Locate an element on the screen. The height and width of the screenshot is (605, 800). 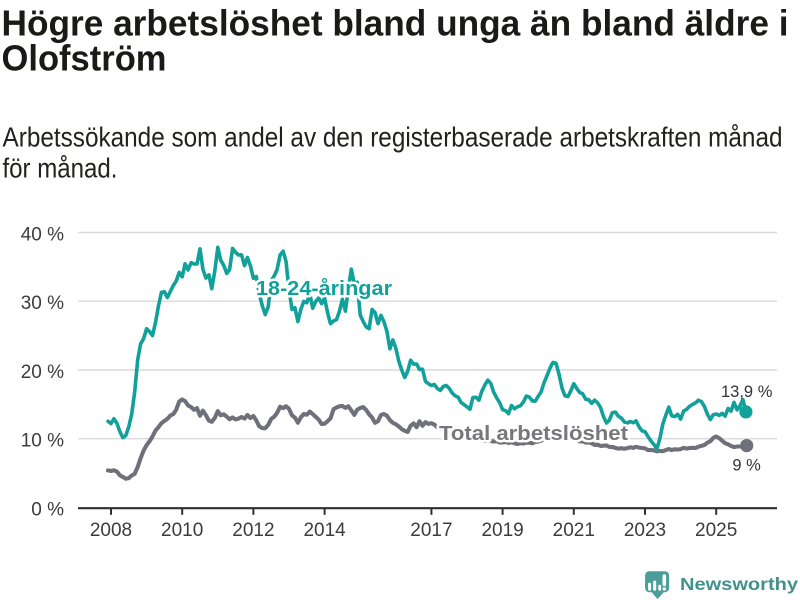
svg-text: Newsworthy is located at coordinates (739, 584).